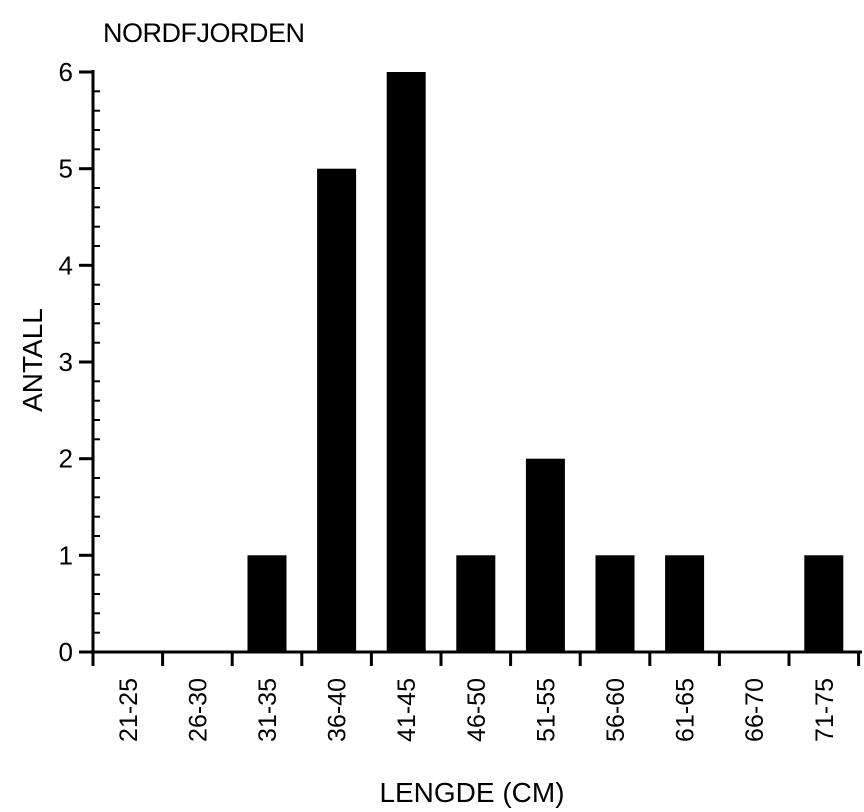  I want to click on chart-title: NORDFJORDEN, so click(204, 33).